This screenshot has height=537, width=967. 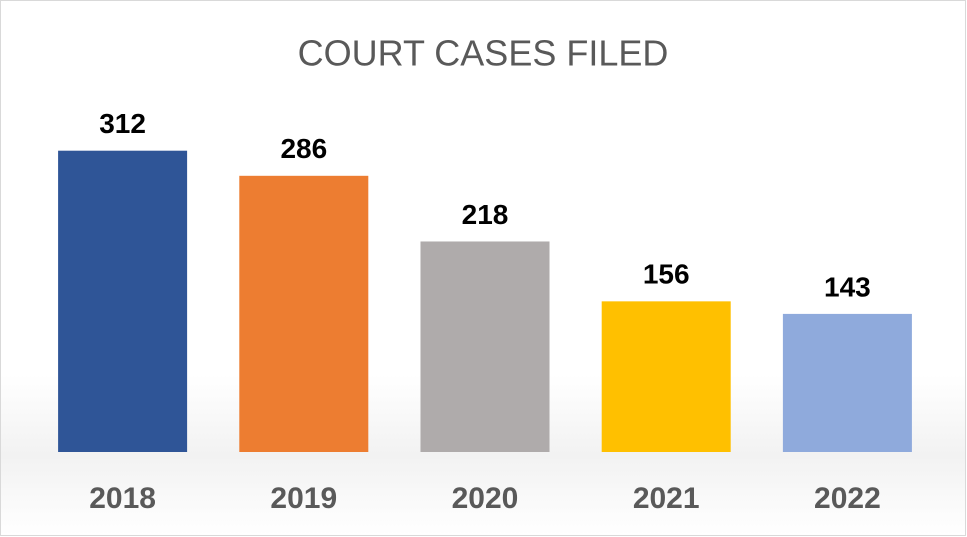 I want to click on x-tick-label: 2019, so click(x=303, y=498).